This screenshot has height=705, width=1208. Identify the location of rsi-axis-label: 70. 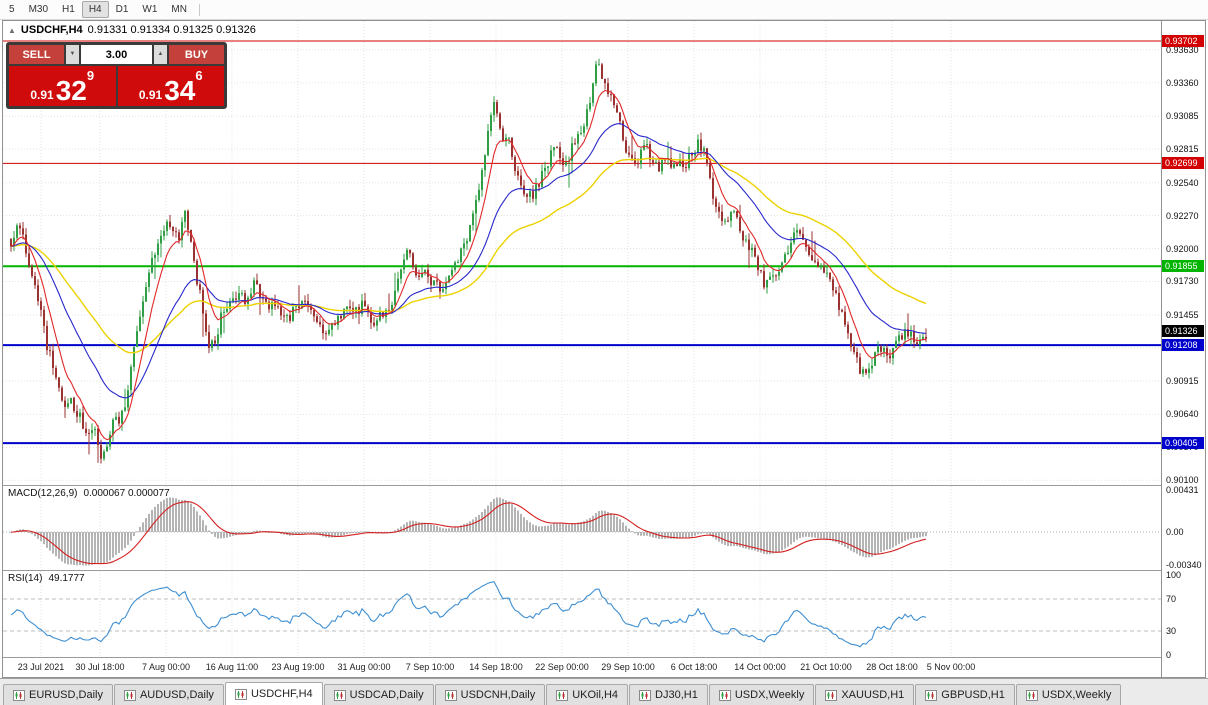
(1171, 599).